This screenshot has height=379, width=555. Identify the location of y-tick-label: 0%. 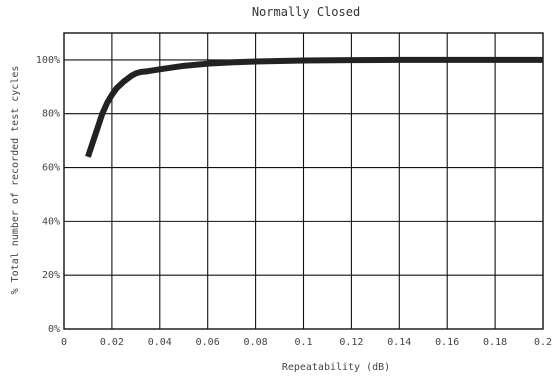
(54, 329).